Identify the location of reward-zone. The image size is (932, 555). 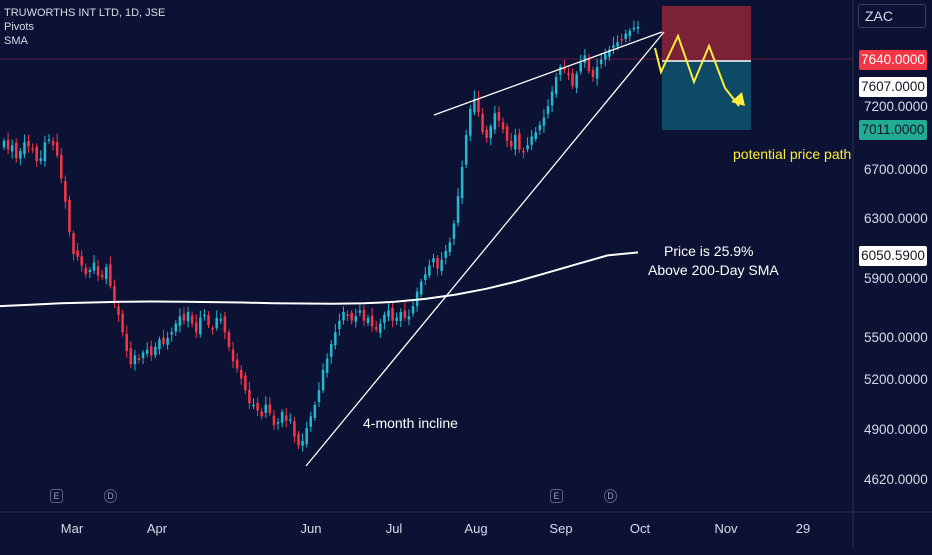
(706, 95).